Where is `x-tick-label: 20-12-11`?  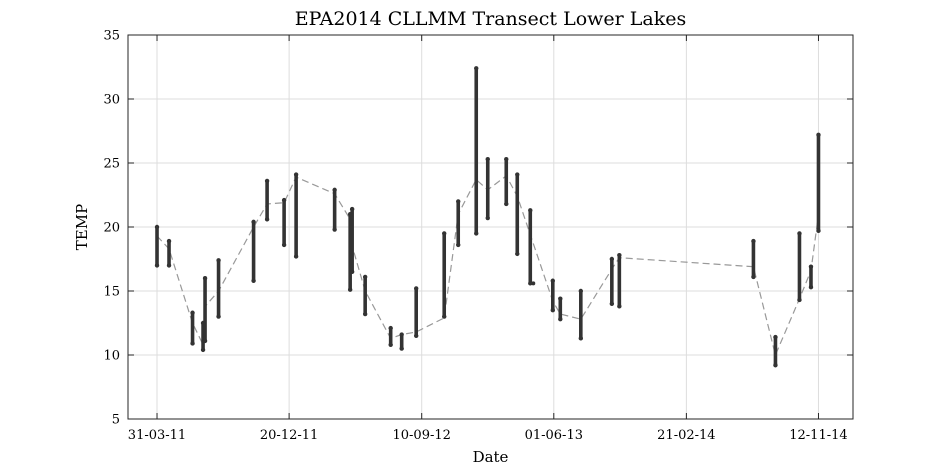 x-tick-label: 20-12-11 is located at coordinates (289, 435).